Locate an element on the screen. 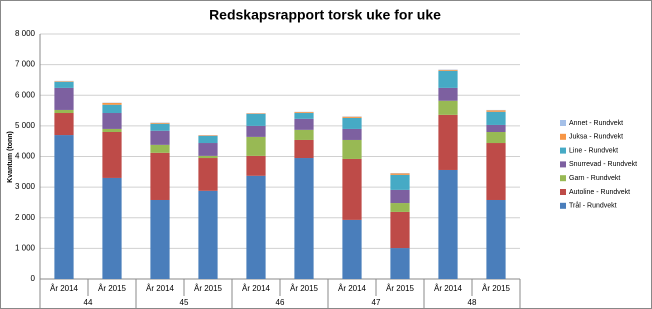 This screenshot has width=652, height=309. y-tick-label: 0 is located at coordinates (33, 278).